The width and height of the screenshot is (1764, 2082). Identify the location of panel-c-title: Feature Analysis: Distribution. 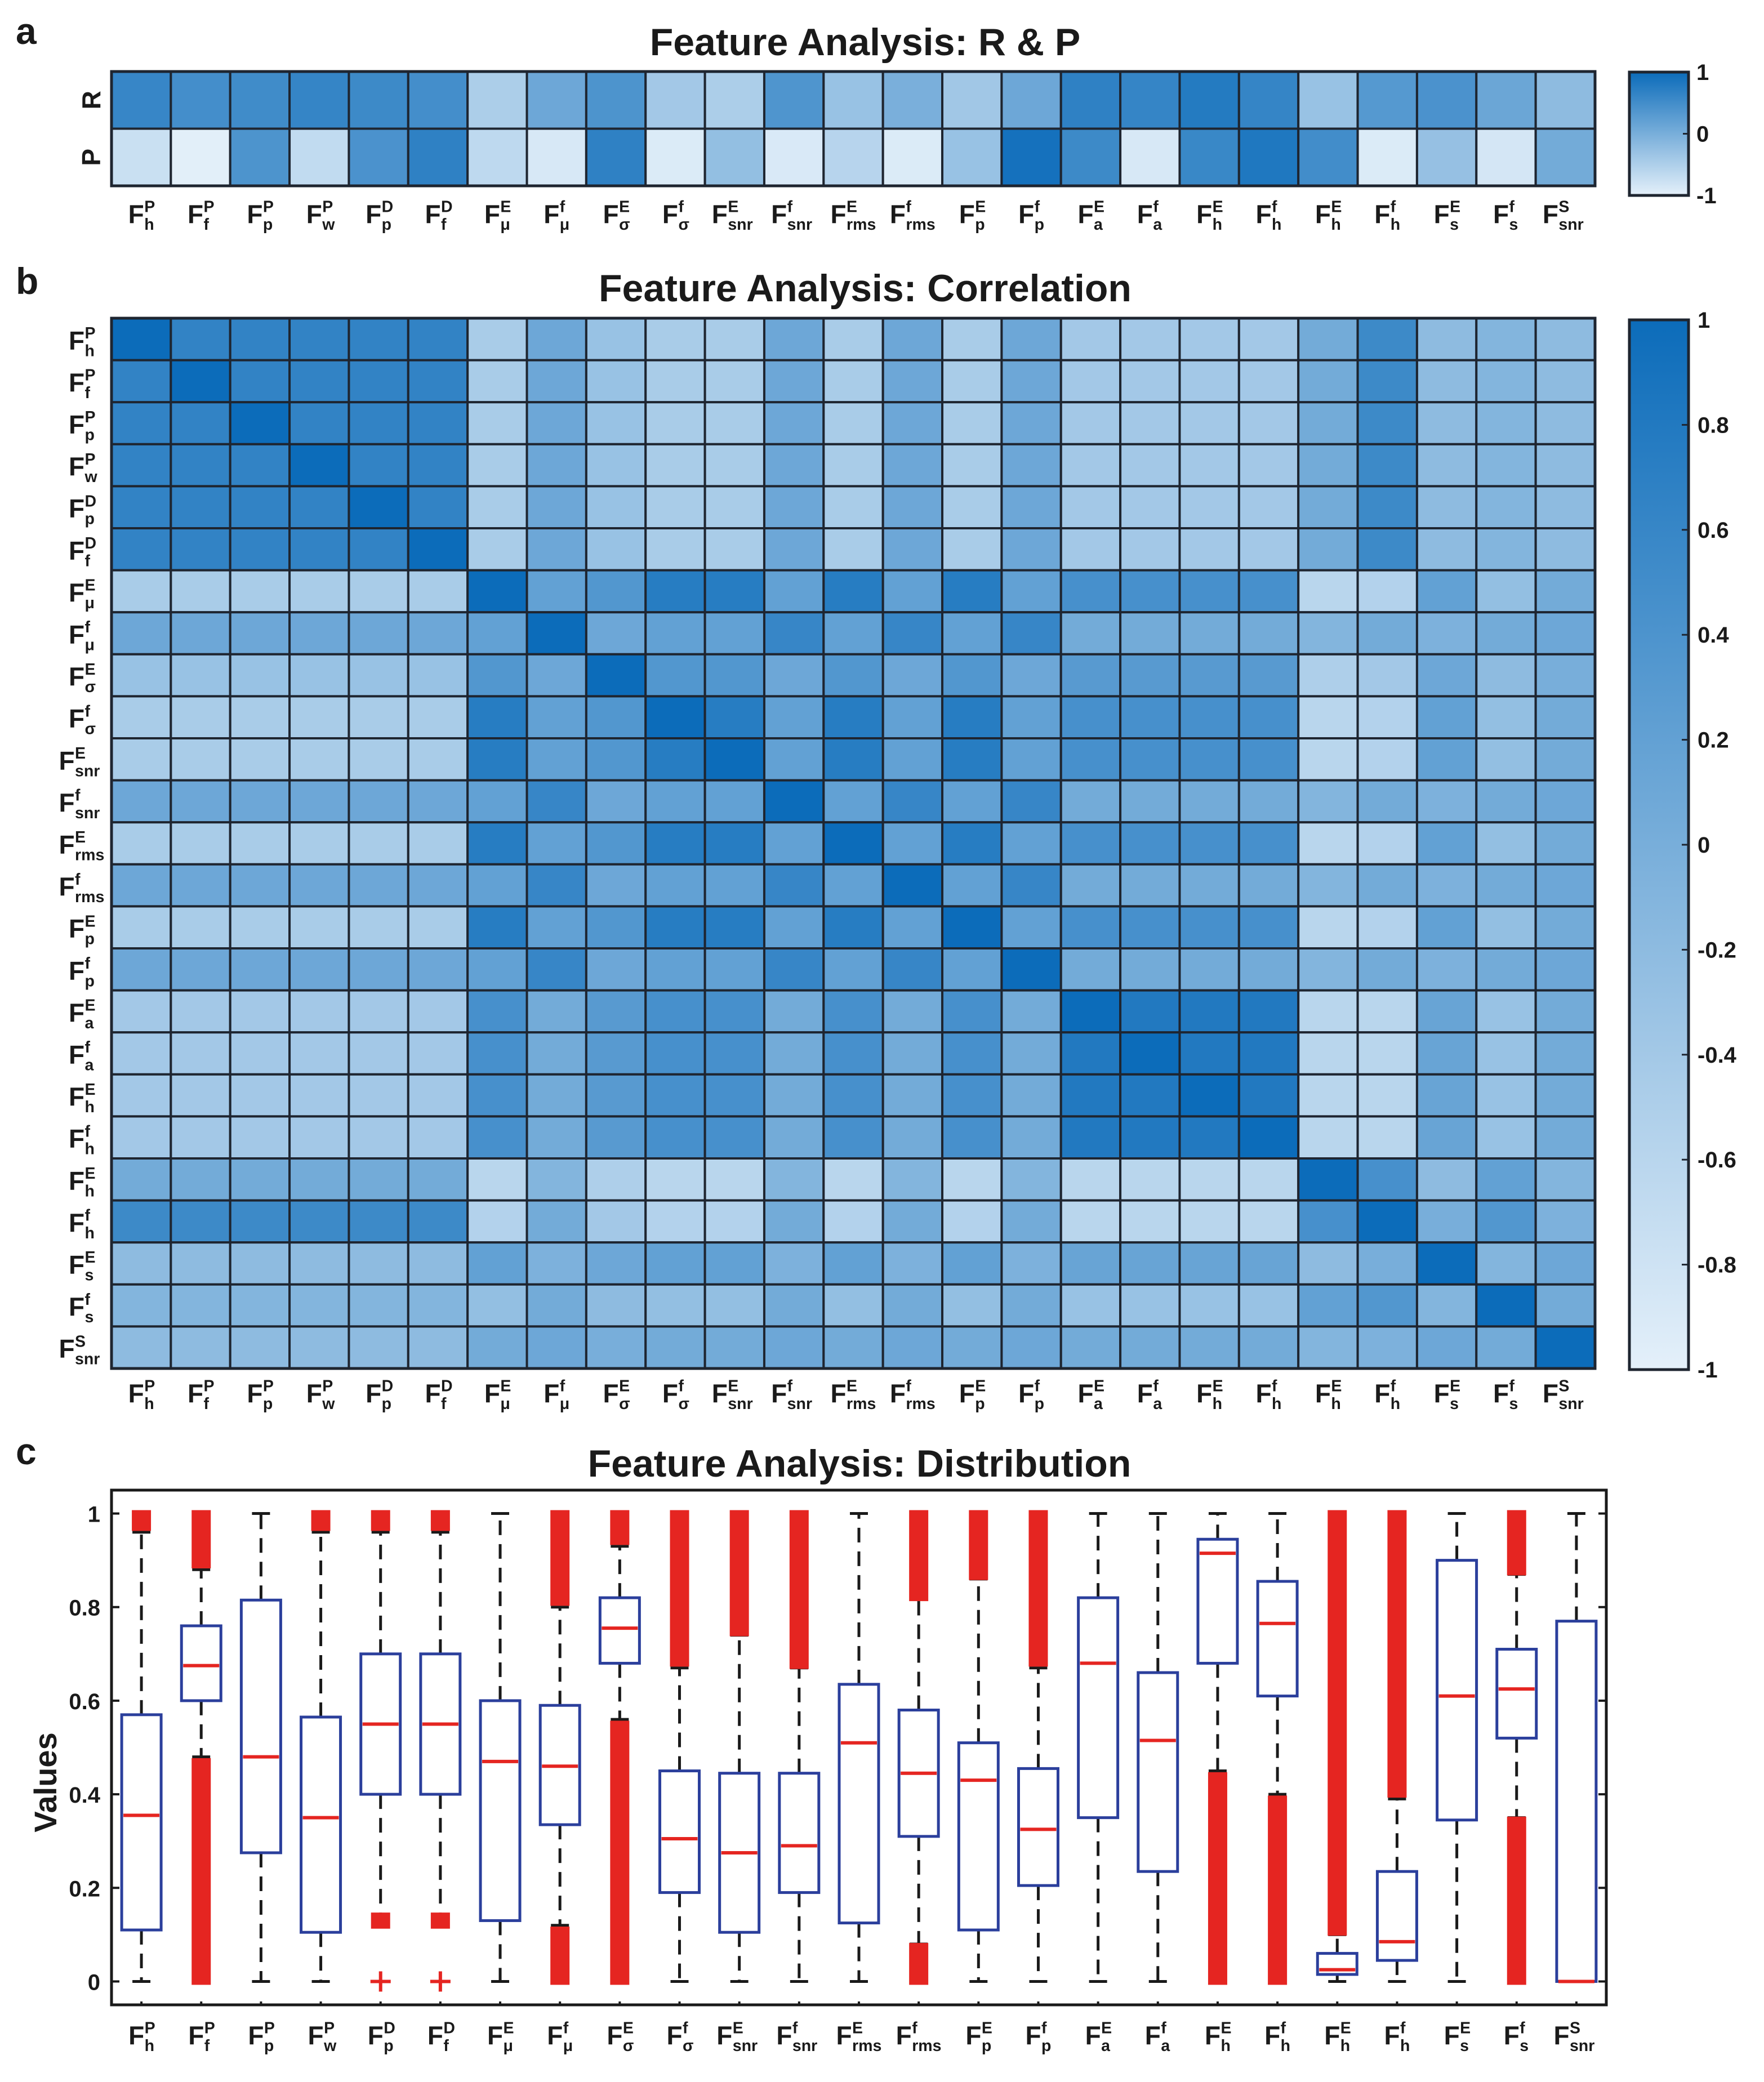
(860, 1463).